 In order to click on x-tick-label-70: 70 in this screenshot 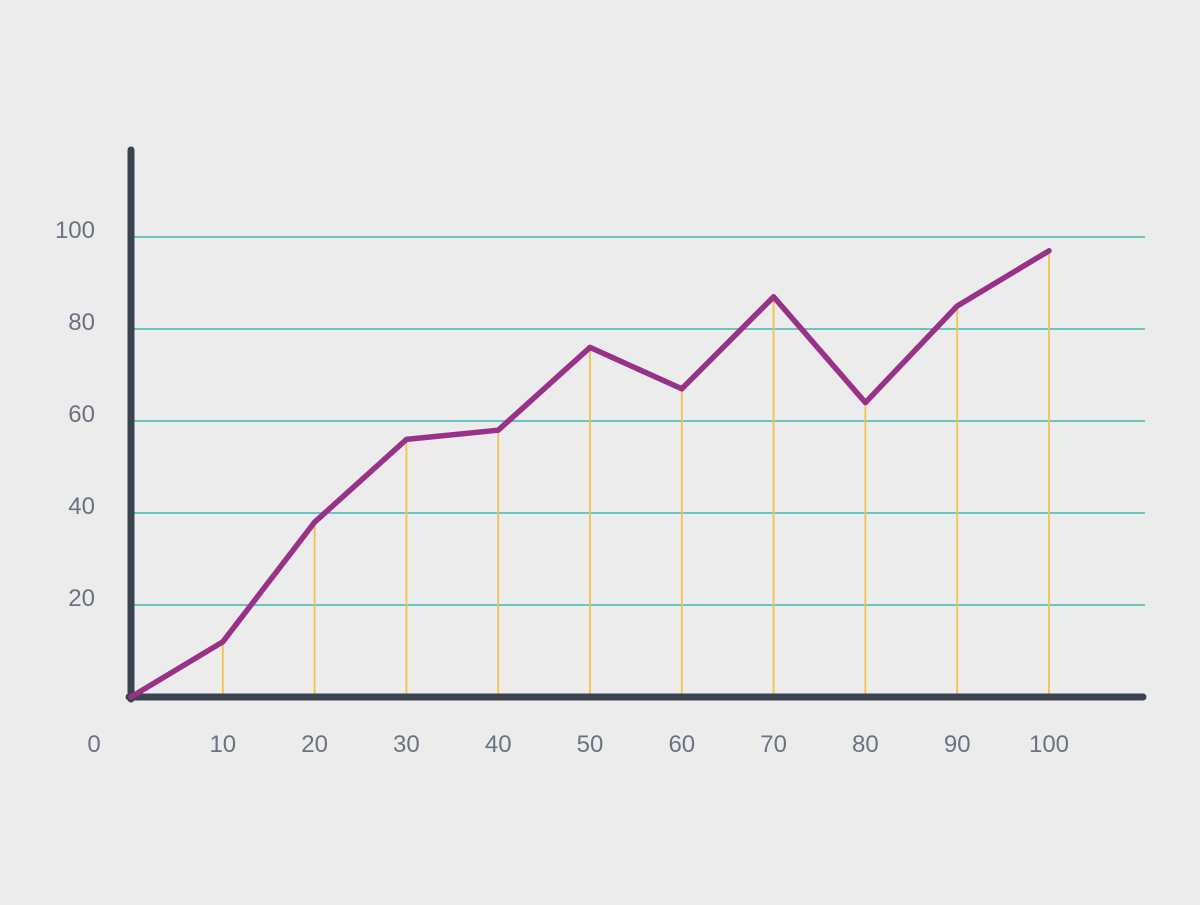, I will do `click(773, 744)`.